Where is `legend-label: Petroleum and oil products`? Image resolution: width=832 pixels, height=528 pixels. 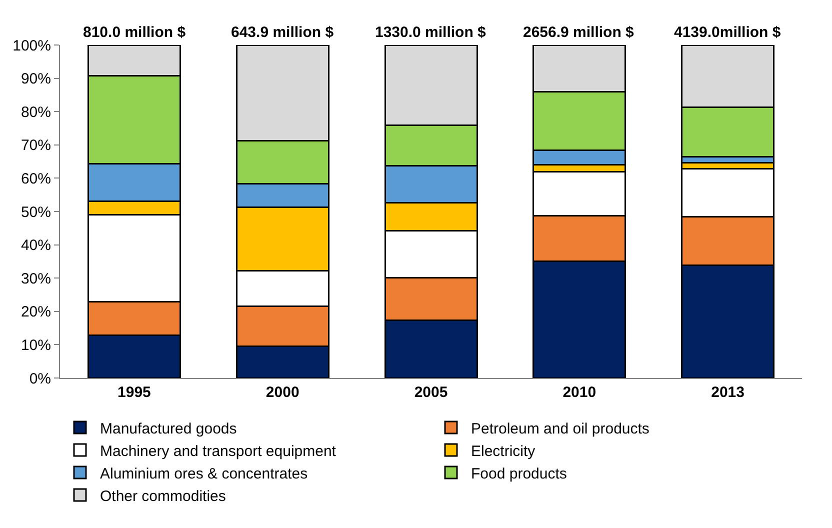
legend-label: Petroleum and oil products is located at coordinates (560, 429).